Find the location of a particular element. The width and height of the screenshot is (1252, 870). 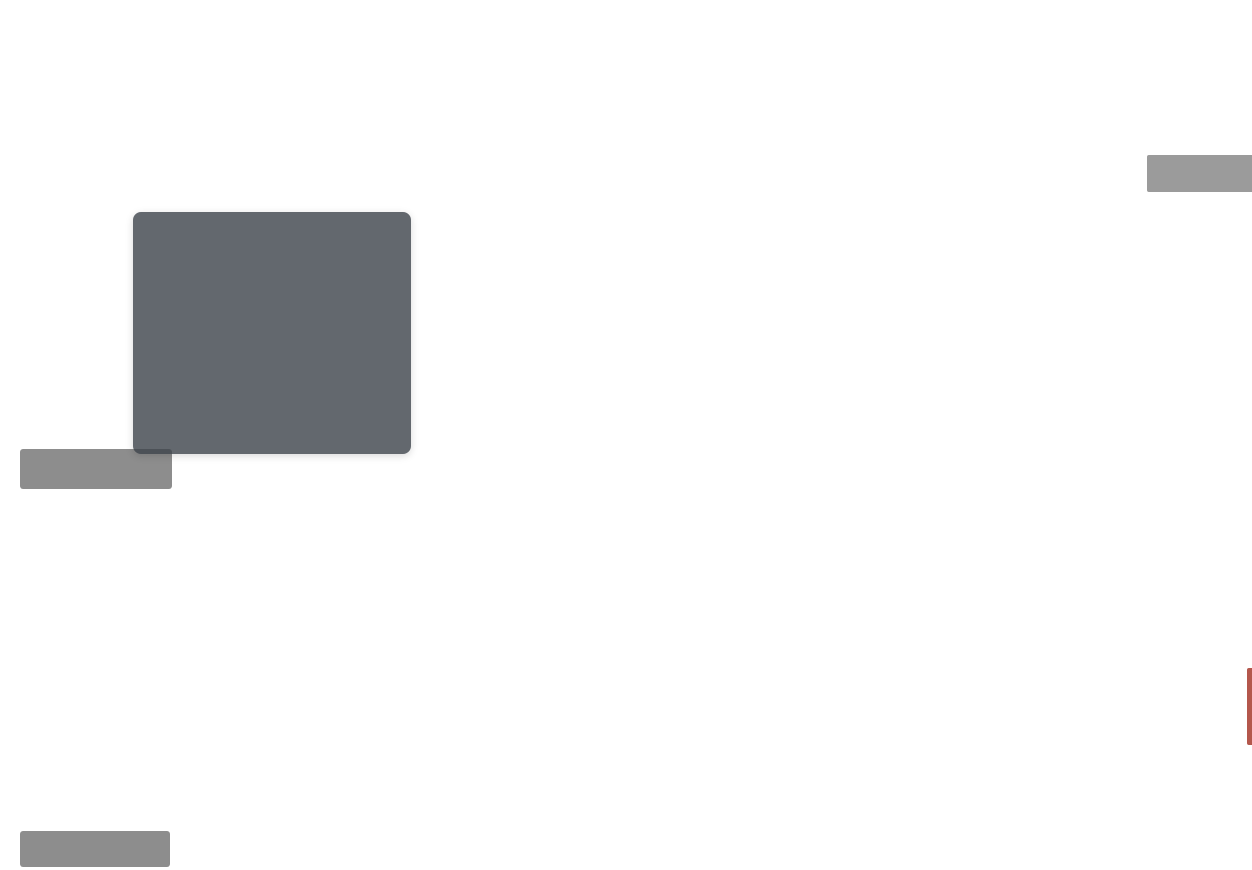

vertical-scrollbar-thumb is located at coordinates (1249, 706).